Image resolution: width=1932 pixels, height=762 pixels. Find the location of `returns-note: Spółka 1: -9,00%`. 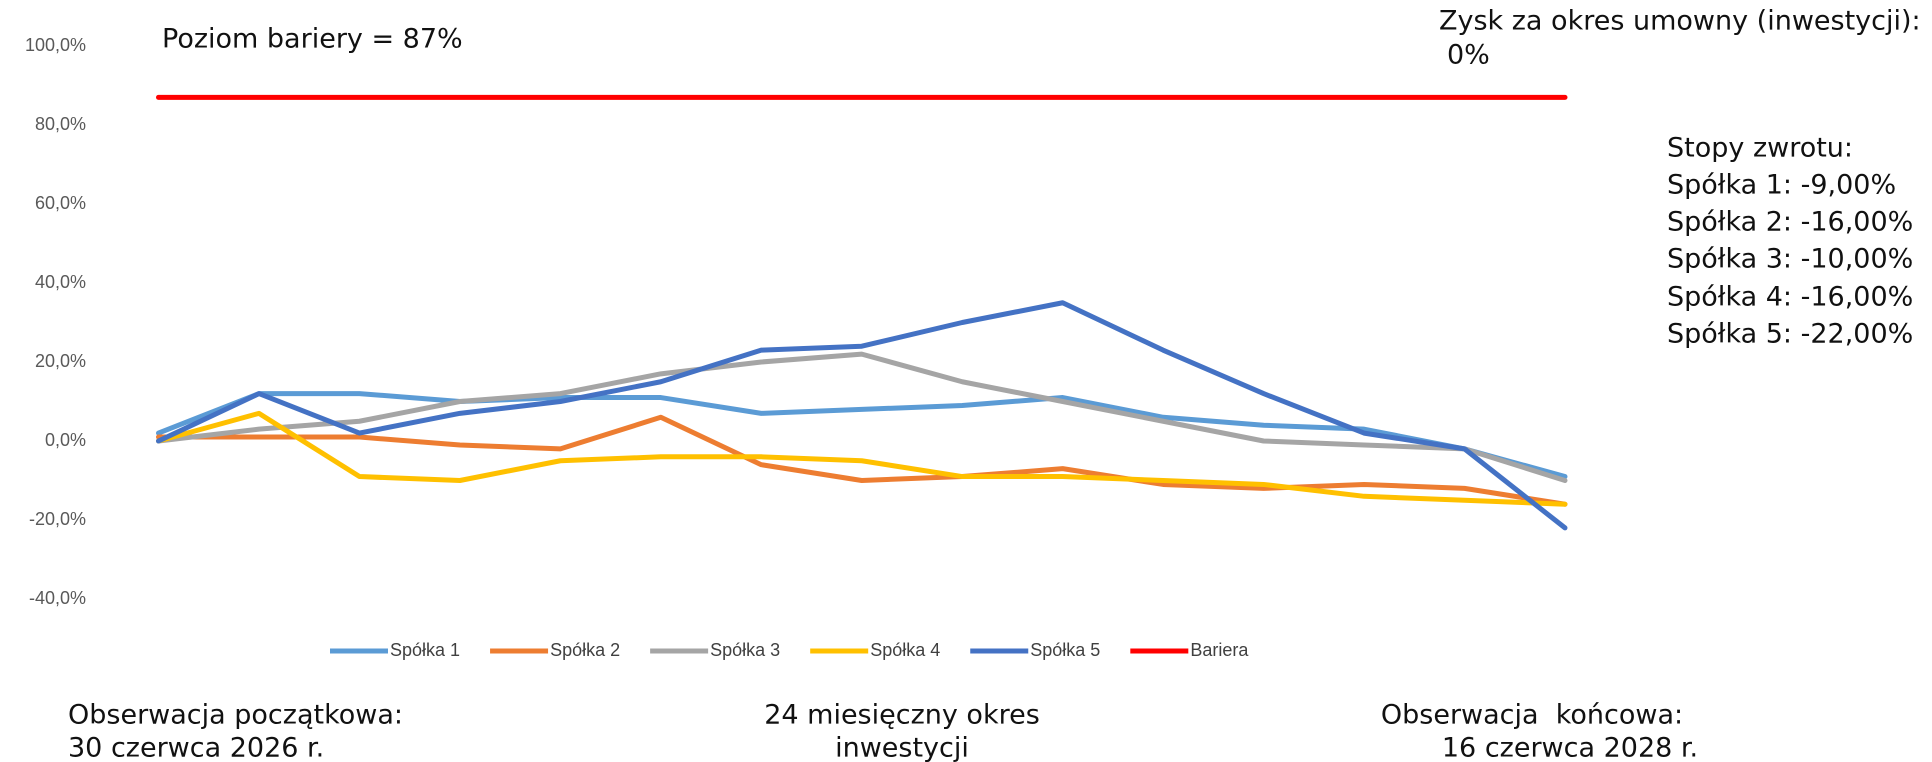

returns-note: Spółka 1: -9,00% is located at coordinates (1781, 185).